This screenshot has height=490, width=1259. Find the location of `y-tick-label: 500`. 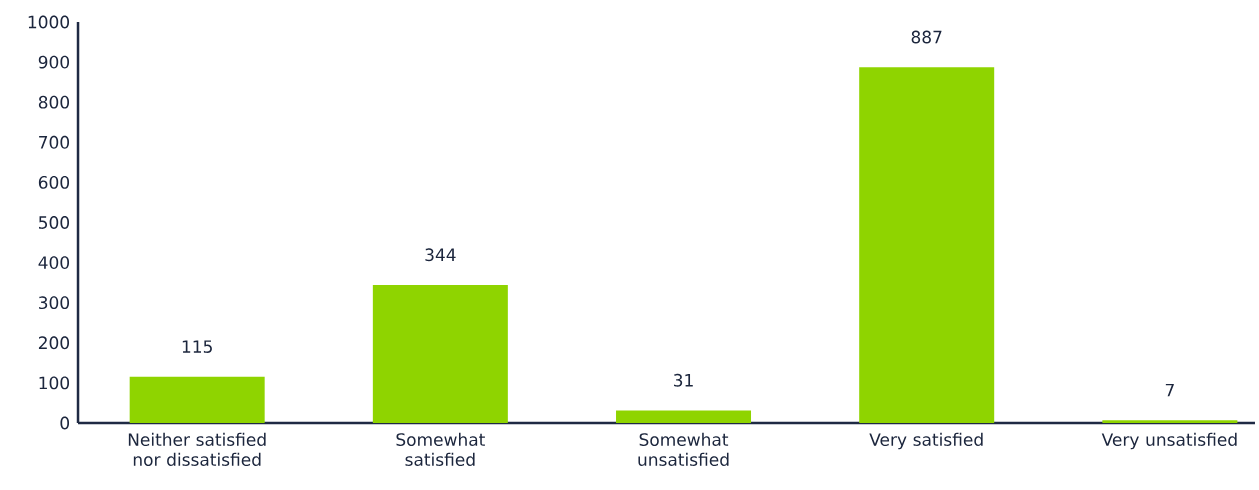

y-tick-label: 500 is located at coordinates (54, 222).